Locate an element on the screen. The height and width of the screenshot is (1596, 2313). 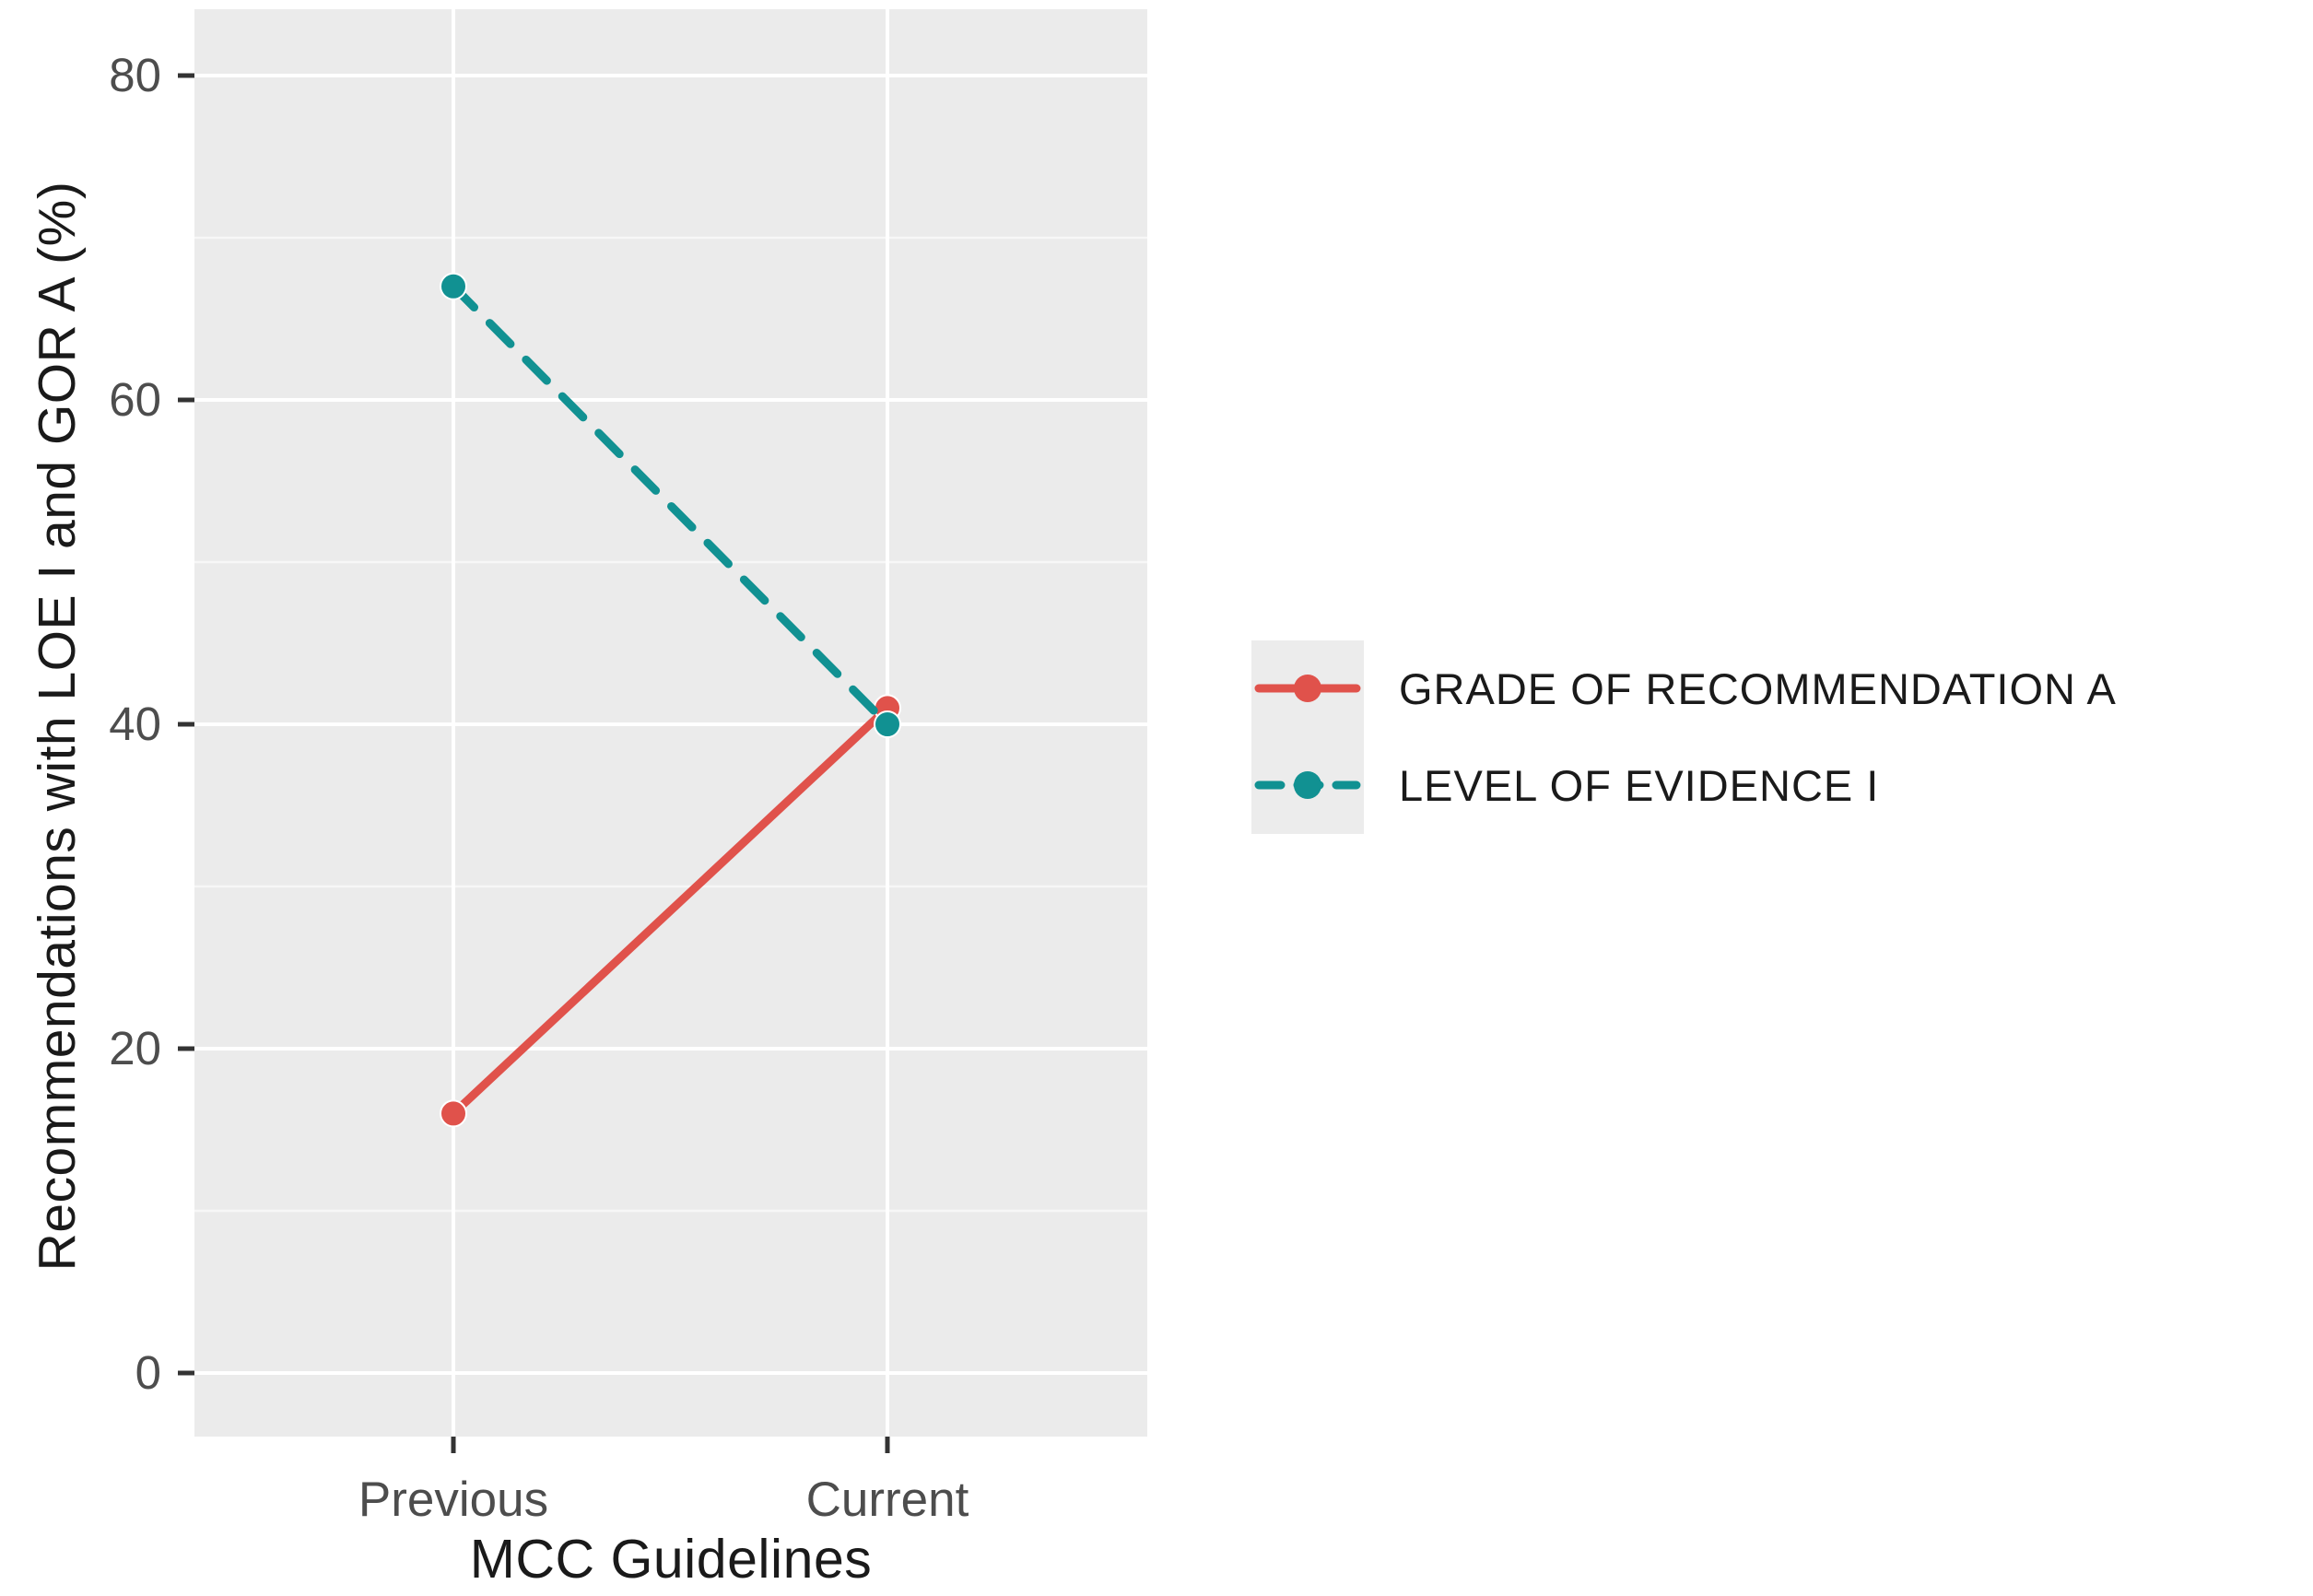
y-tick-label: 60 is located at coordinates (135, 400).